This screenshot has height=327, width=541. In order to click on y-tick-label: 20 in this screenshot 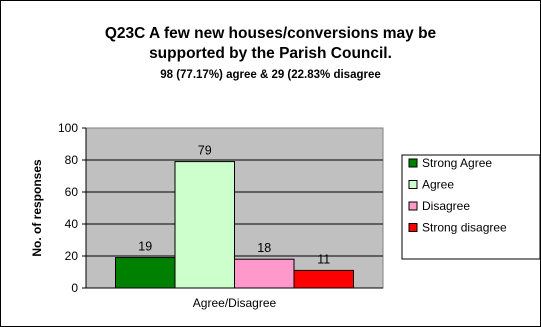, I will do `click(72, 256)`.